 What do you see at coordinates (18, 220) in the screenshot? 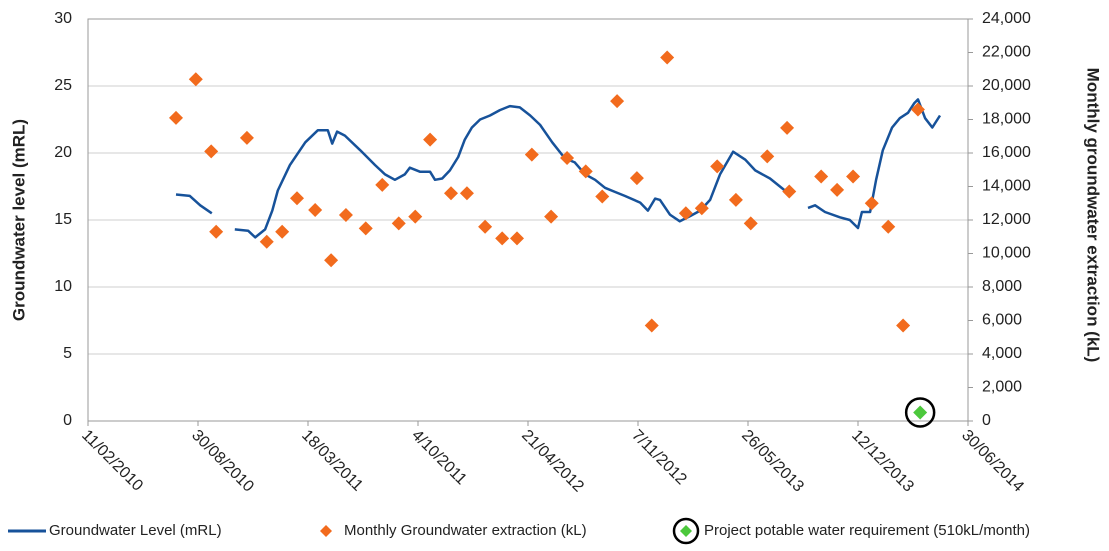
I see `y-axis-title: Groundwater level (mRL)` at bounding box center [18, 220].